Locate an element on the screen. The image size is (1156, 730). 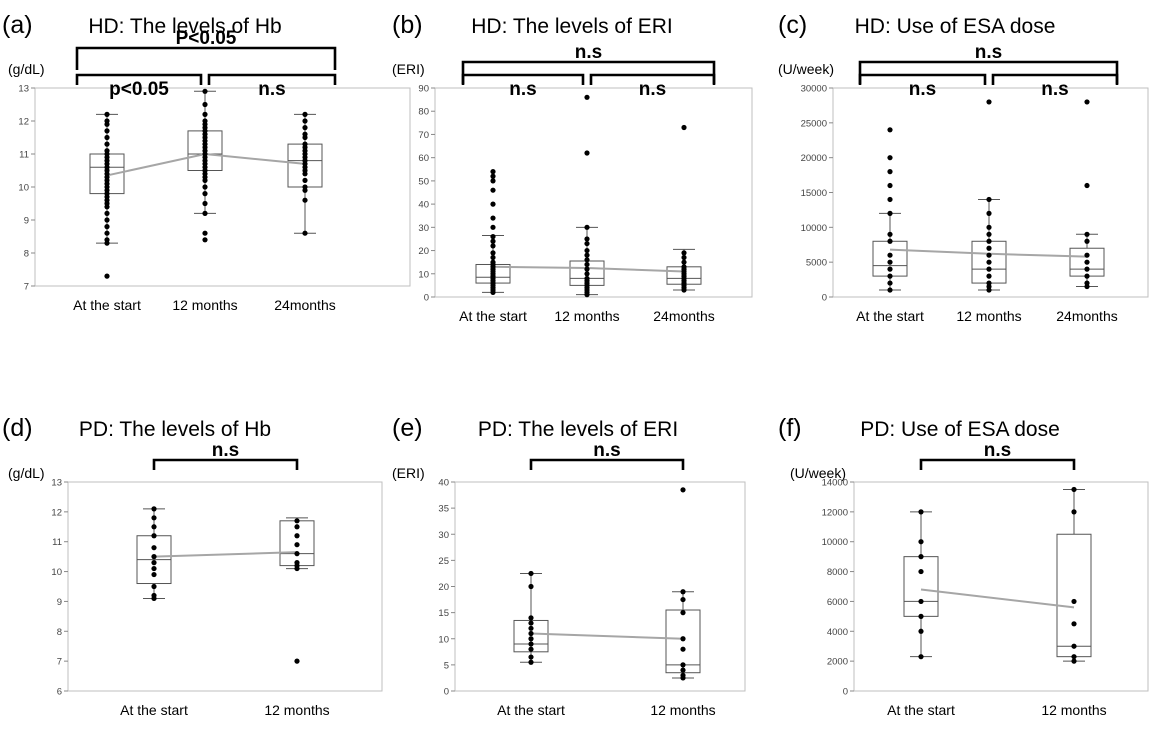
y-tick-label: 5 is located at coordinates (446, 665).